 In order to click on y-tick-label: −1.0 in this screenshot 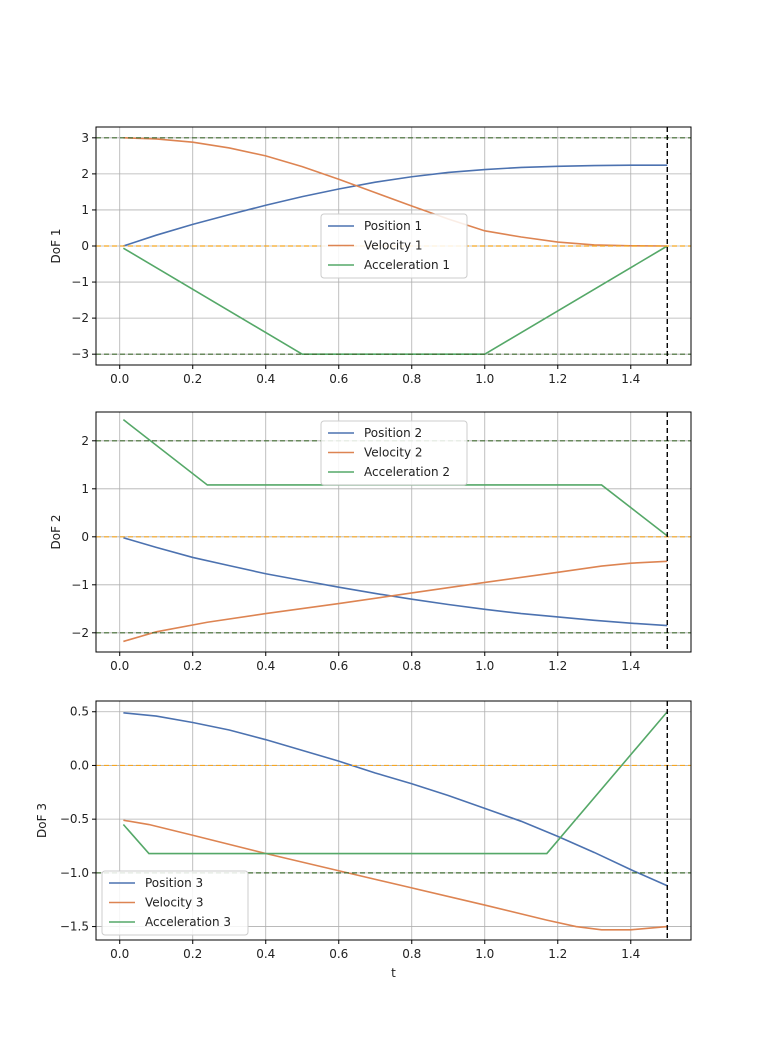, I will do `click(74, 873)`.